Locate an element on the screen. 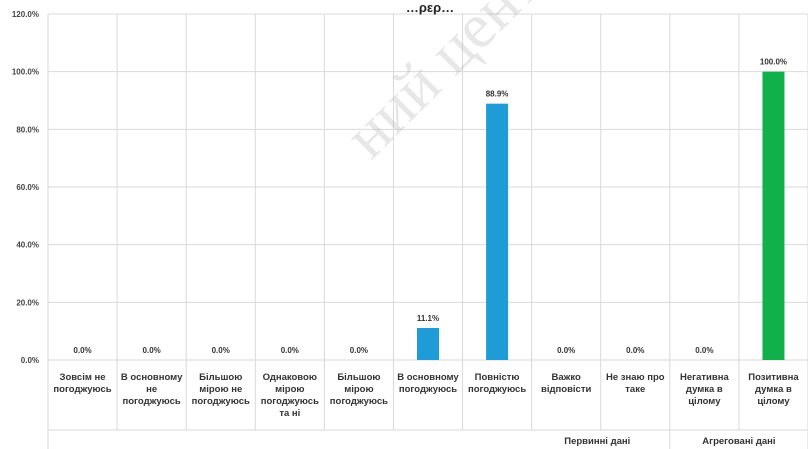 The width and height of the screenshot is (808, 449). category-label: не is located at coordinates (151, 389).